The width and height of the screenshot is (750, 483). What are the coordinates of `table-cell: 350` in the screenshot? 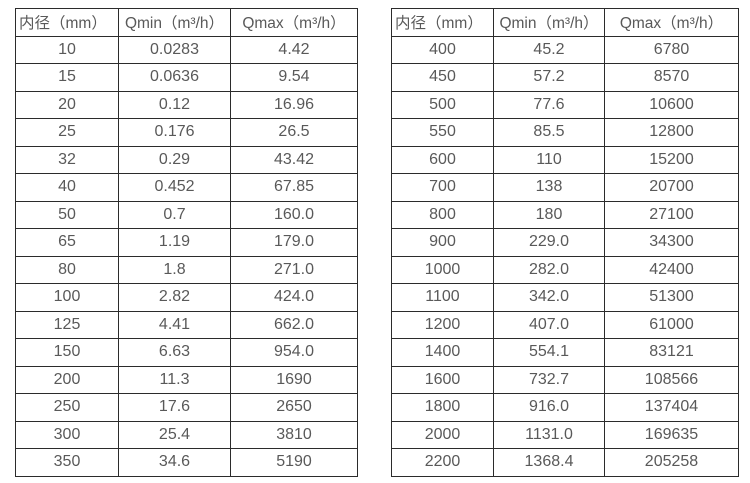 It's located at (67, 462).